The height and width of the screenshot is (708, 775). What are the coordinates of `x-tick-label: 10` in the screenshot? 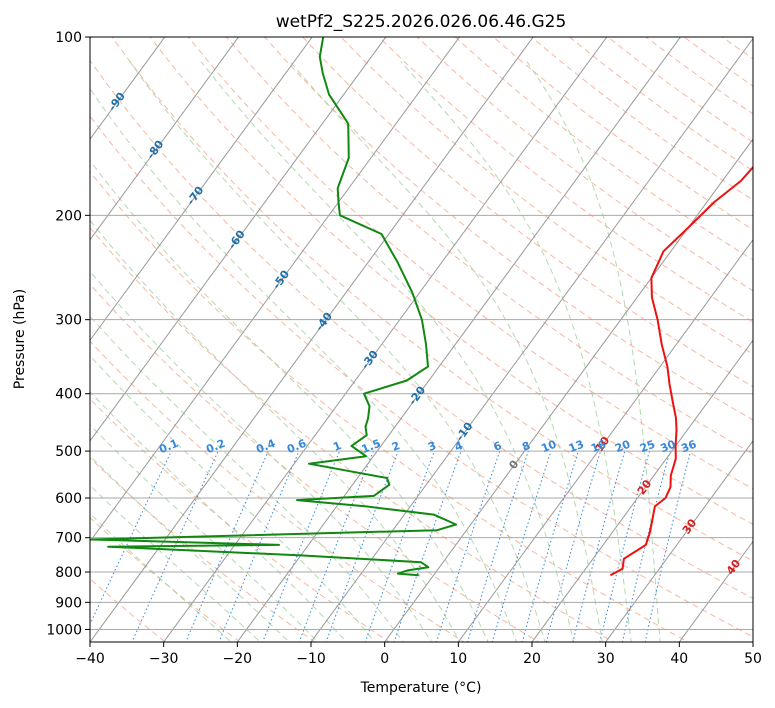 It's located at (458, 659).